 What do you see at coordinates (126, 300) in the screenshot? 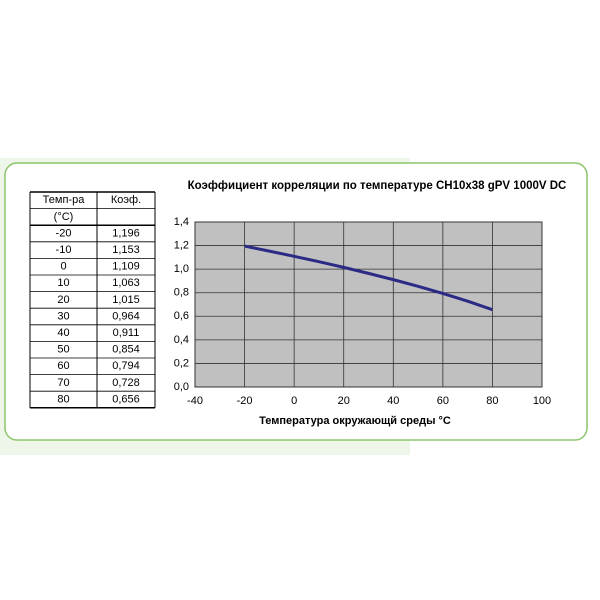
I see `table-cell: 1,015` at bounding box center [126, 300].